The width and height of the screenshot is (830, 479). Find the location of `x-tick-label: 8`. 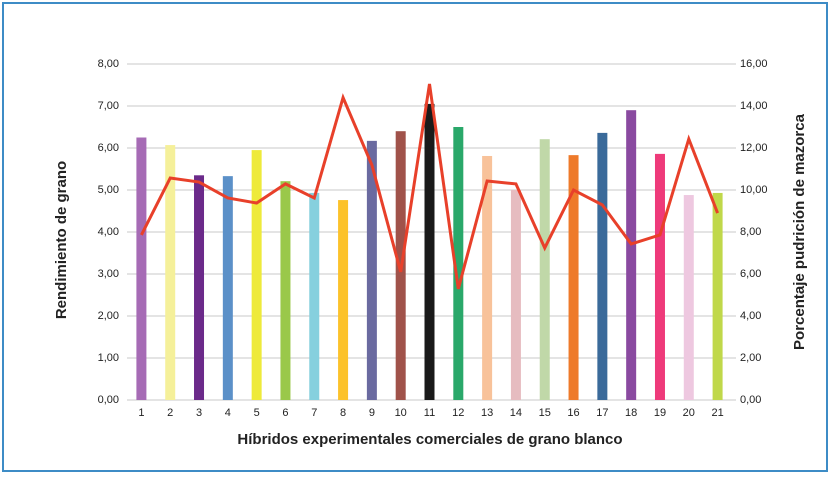

x-tick-label: 8 is located at coordinates (343, 413).